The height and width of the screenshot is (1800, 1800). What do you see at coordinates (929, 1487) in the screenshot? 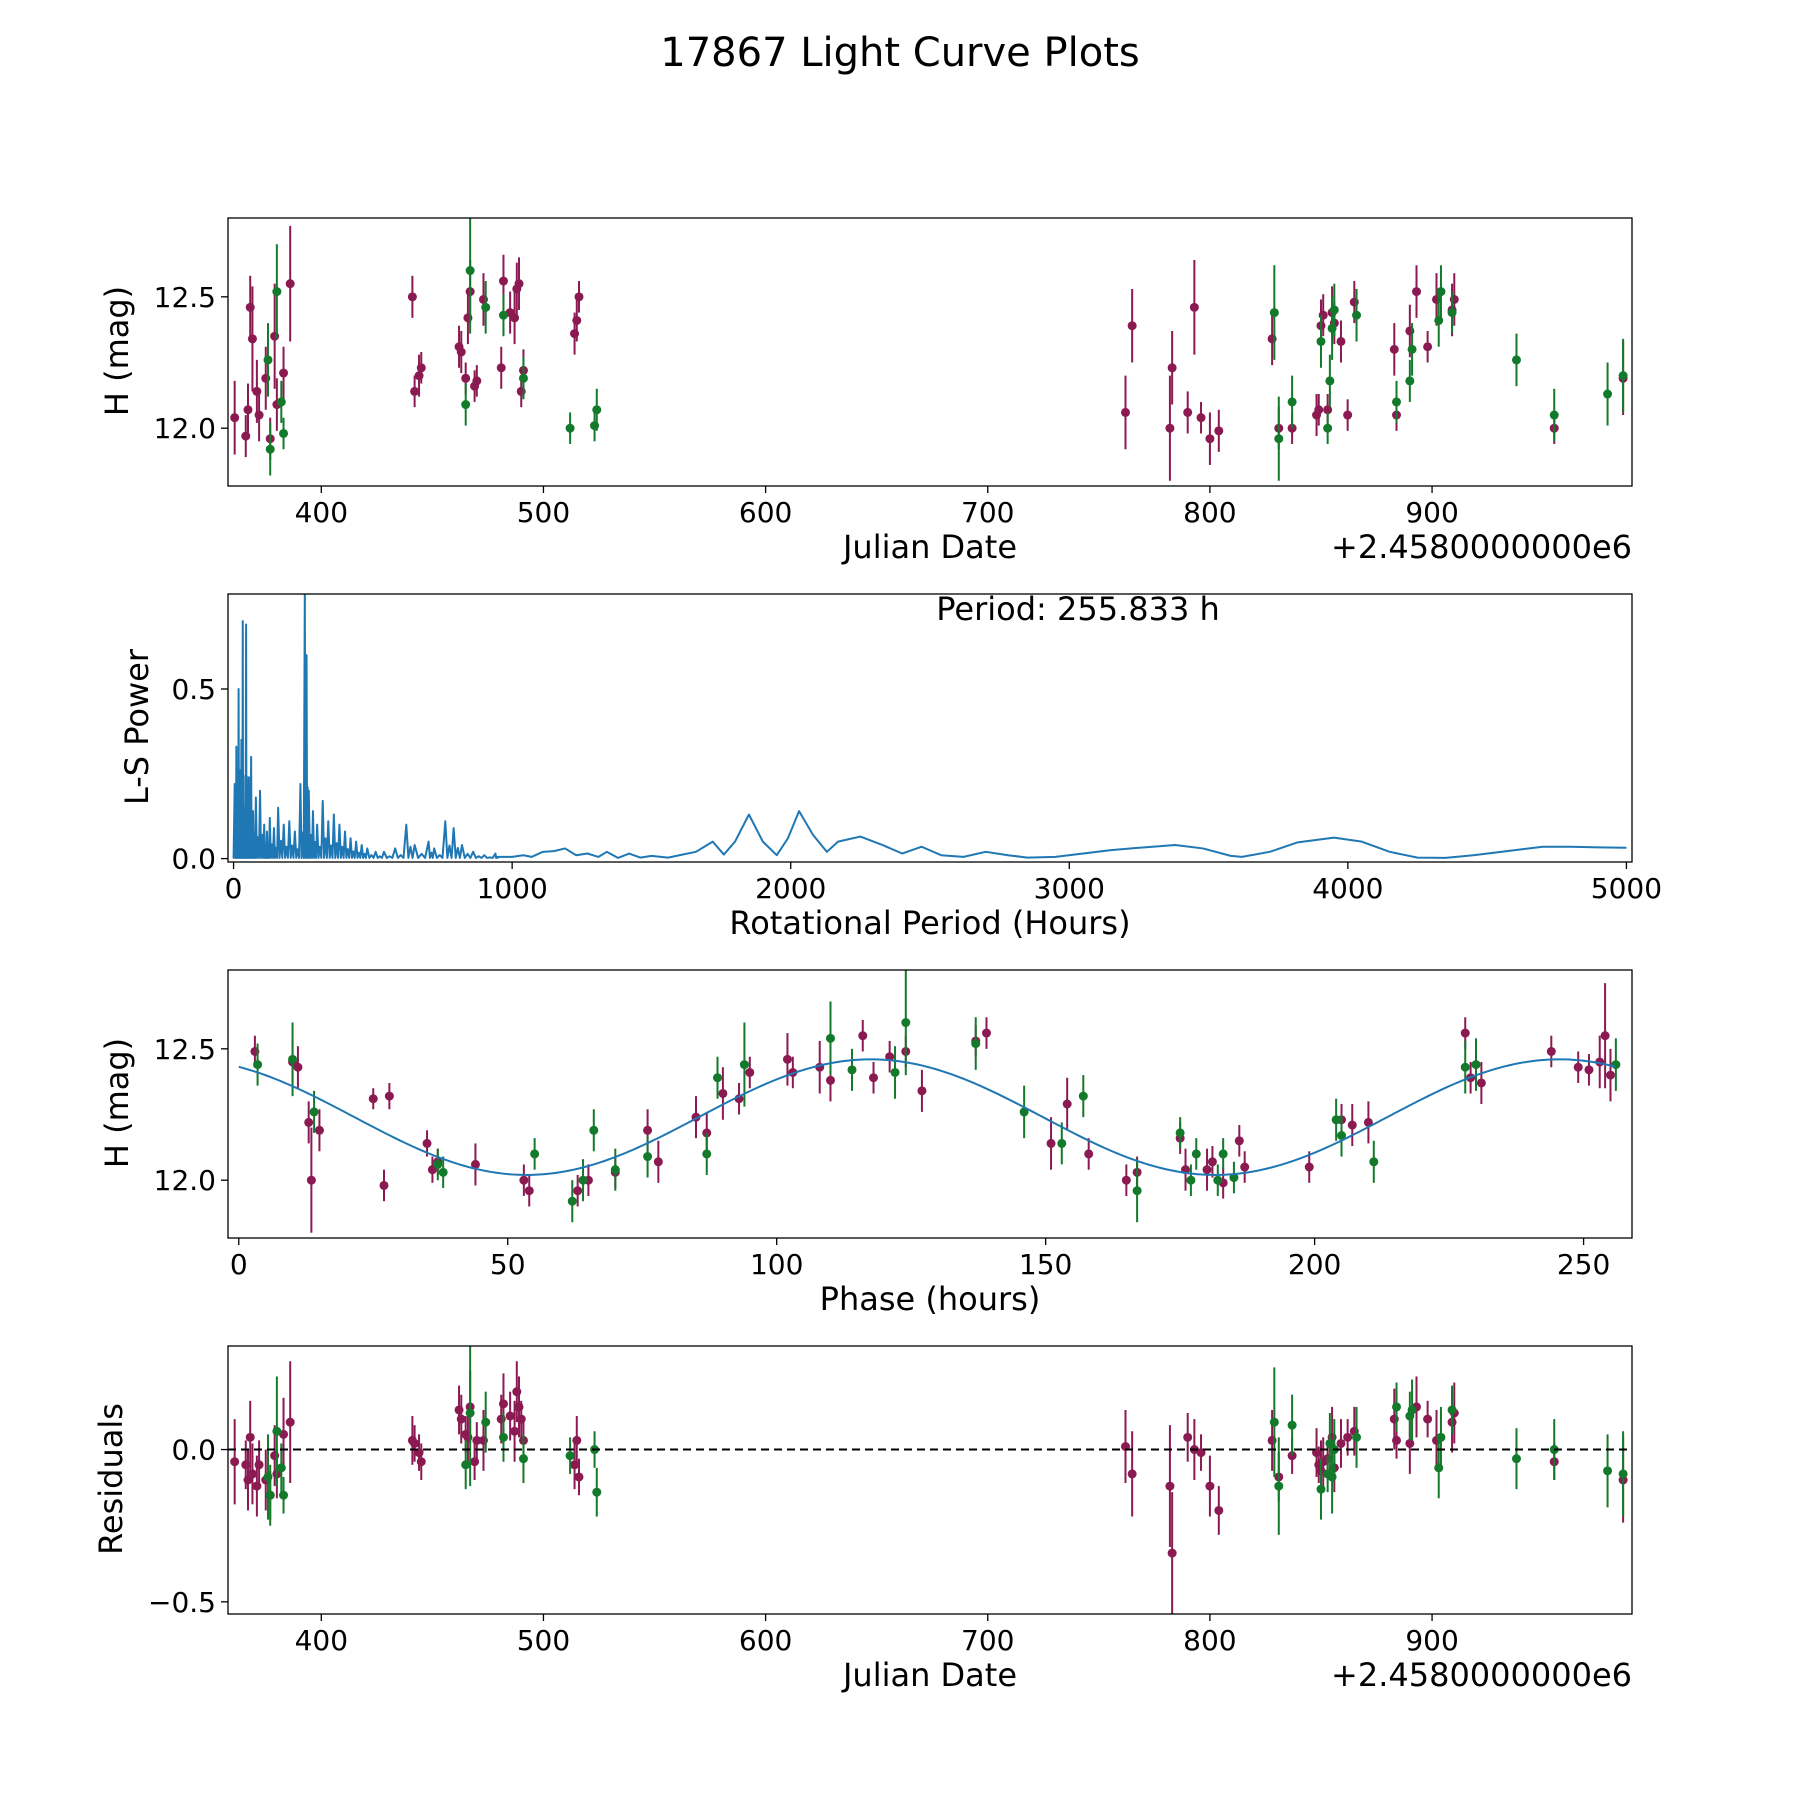
I see `residuals-series-a` at bounding box center [929, 1487].